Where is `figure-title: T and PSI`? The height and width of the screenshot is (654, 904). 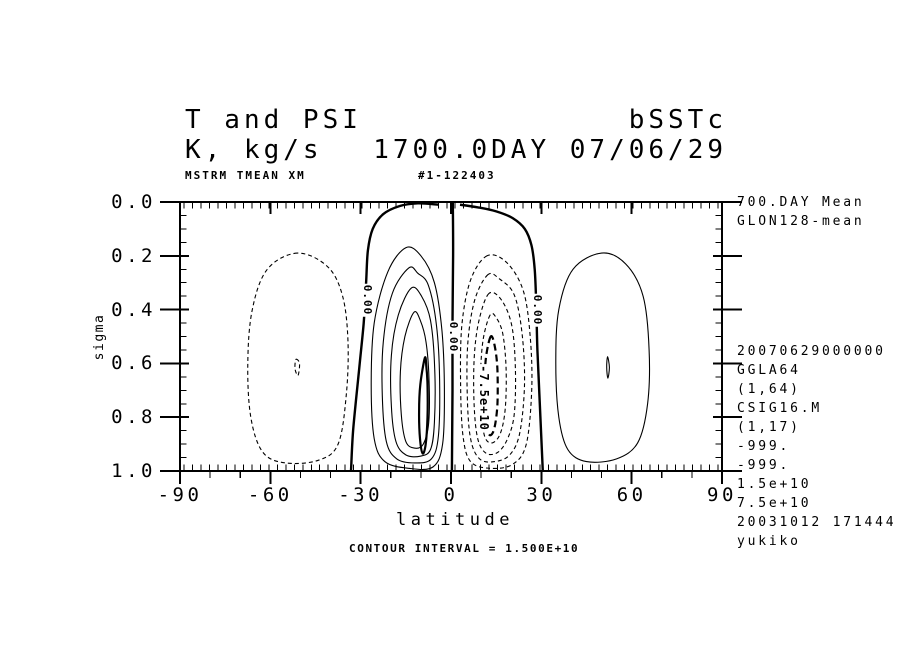 figure-title: T and PSI is located at coordinates (273, 120).